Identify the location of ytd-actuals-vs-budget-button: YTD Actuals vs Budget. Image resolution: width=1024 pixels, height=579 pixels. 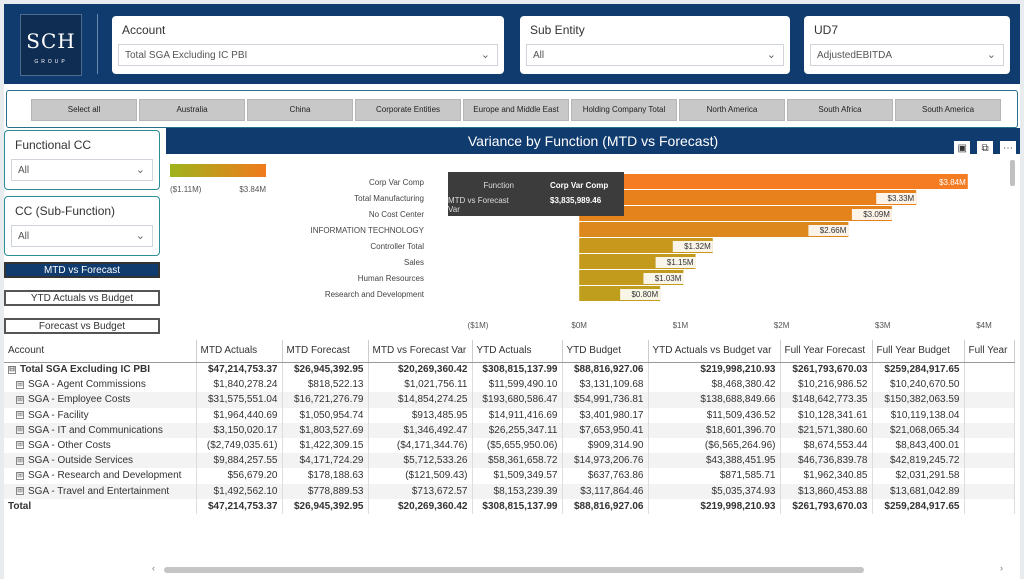
(82, 298).